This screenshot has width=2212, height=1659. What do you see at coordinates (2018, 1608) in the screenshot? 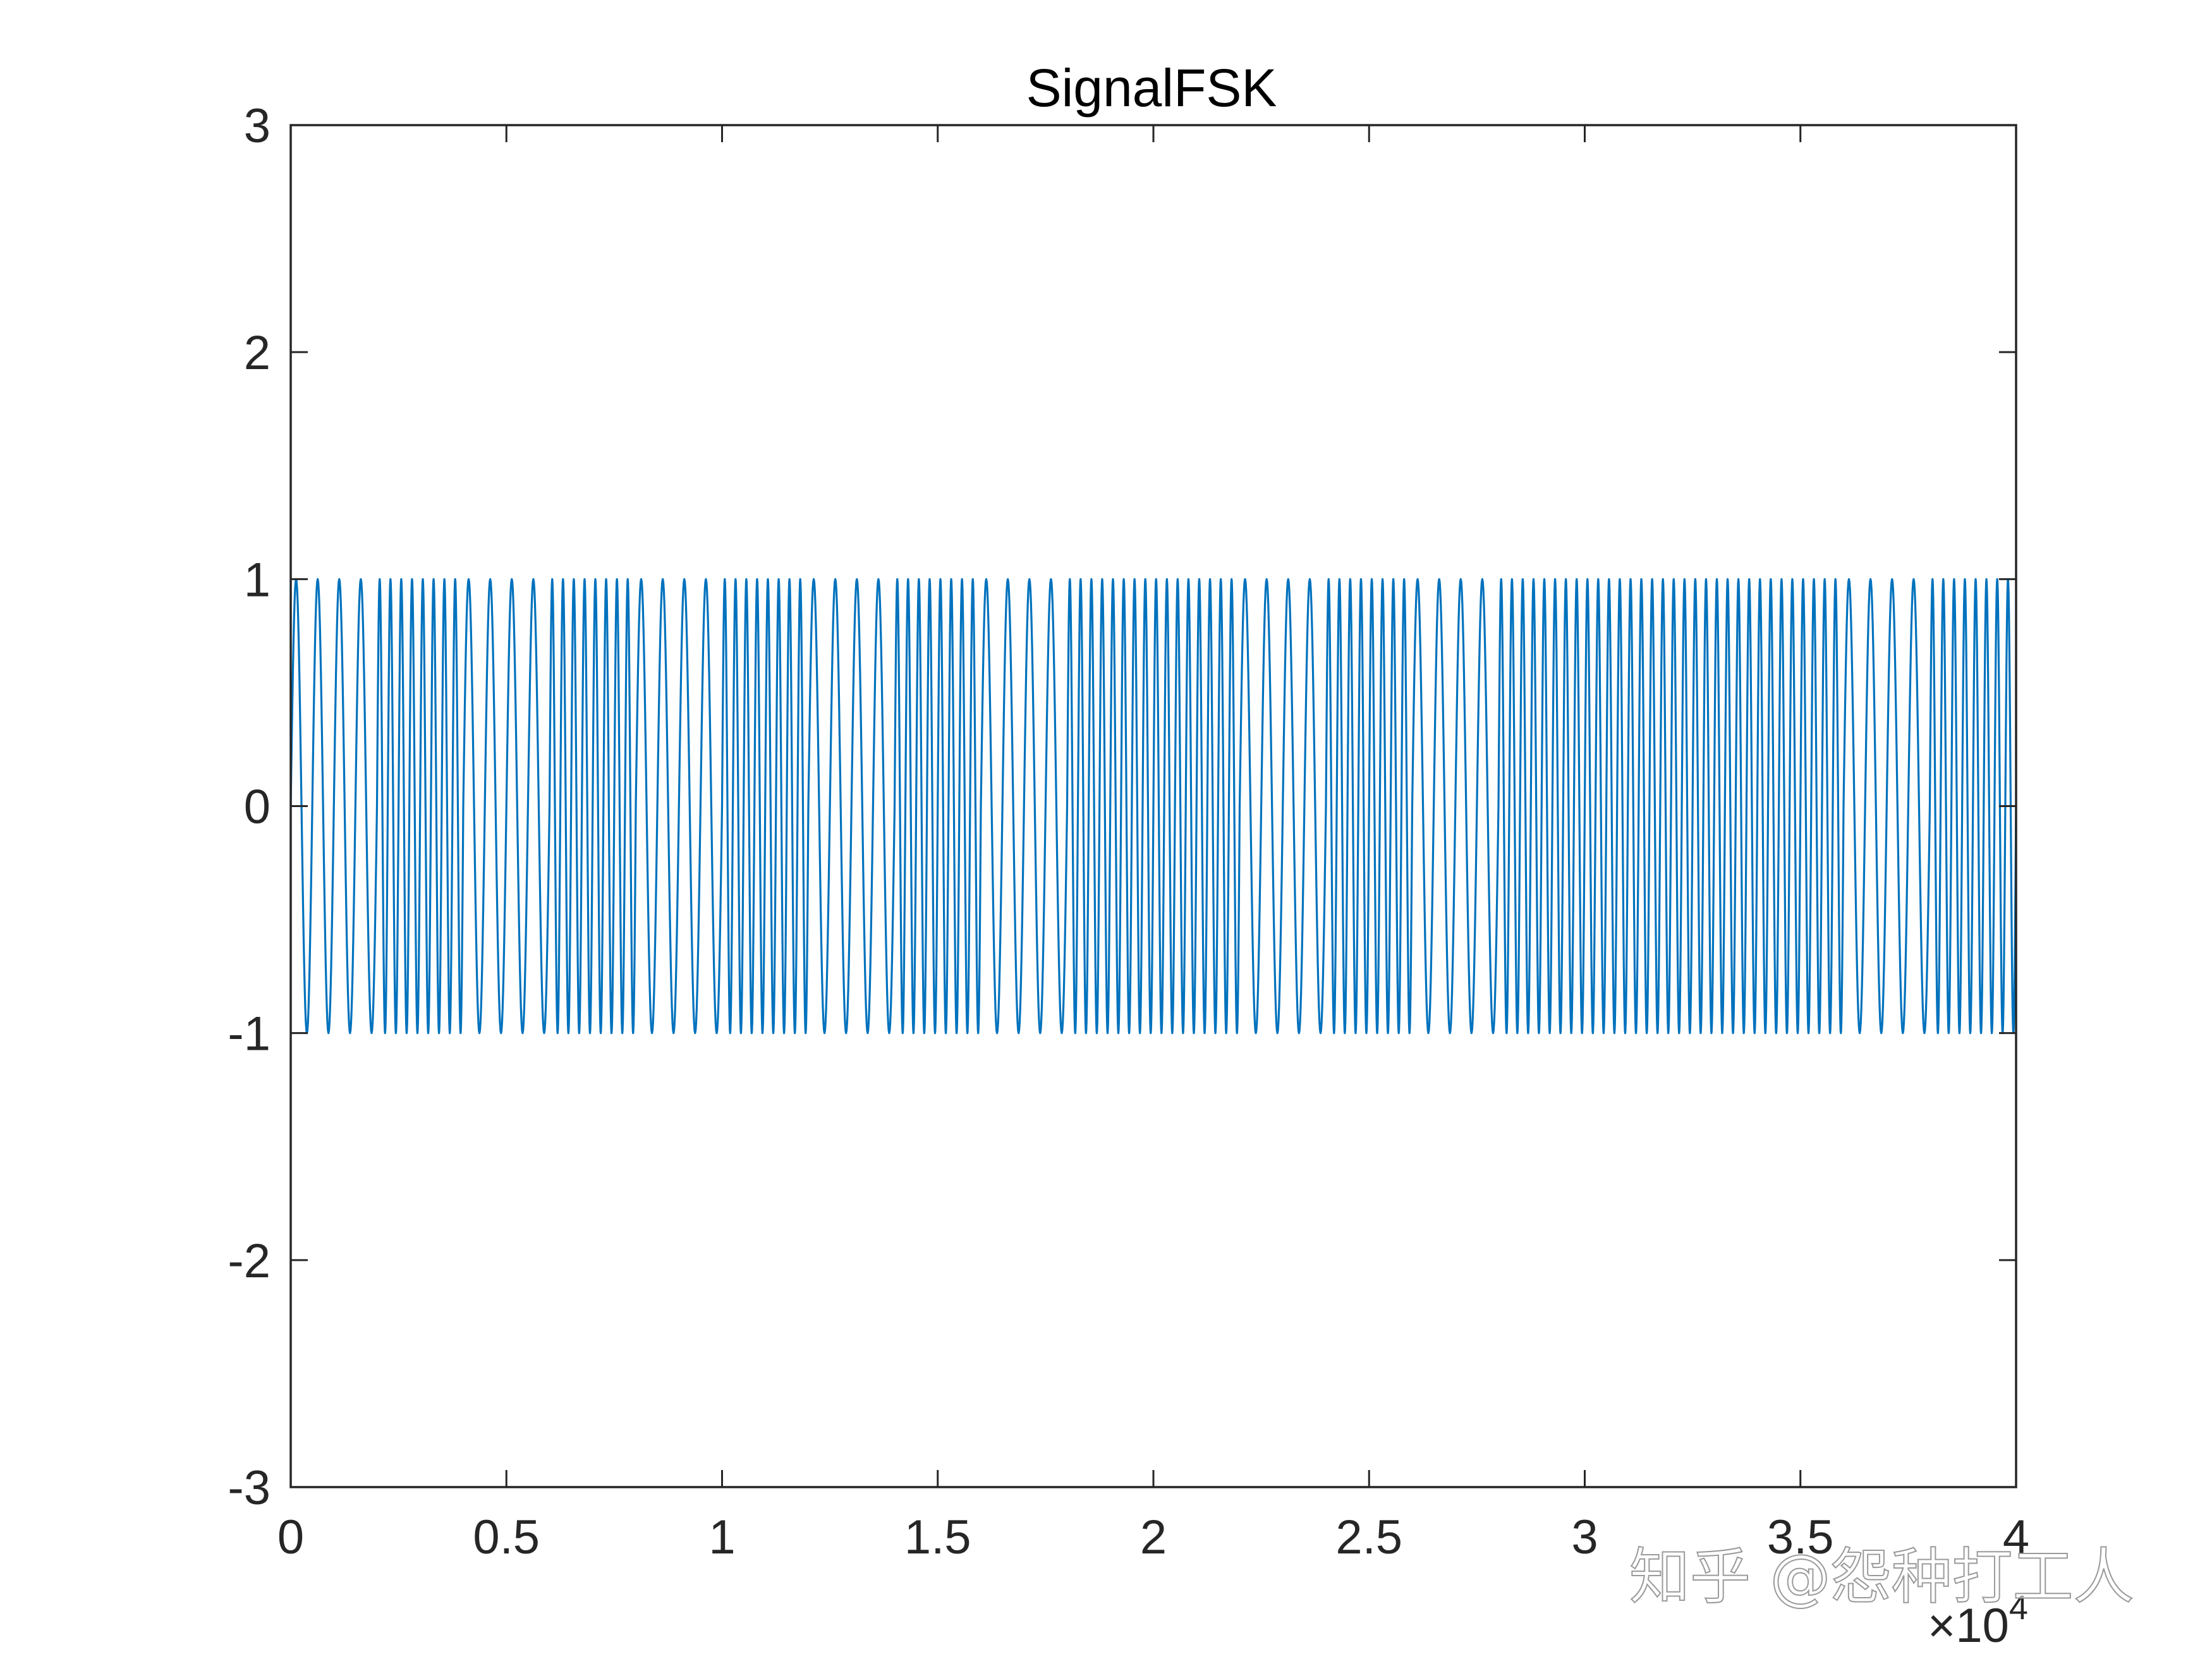
I see `x-exponent-power: 4` at bounding box center [2018, 1608].